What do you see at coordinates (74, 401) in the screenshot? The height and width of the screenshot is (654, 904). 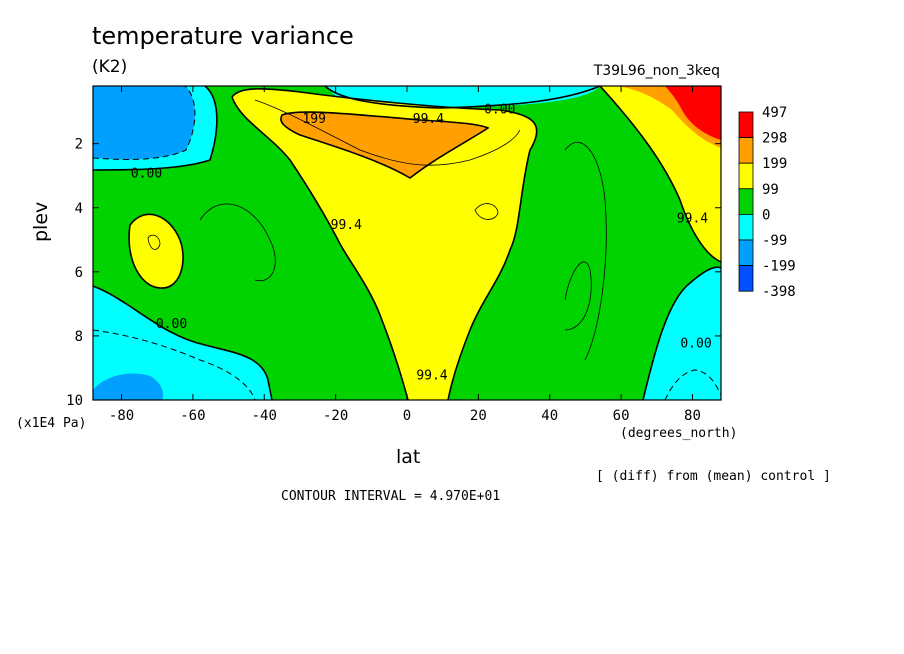 I see `y-tick-label: 10` at bounding box center [74, 401].